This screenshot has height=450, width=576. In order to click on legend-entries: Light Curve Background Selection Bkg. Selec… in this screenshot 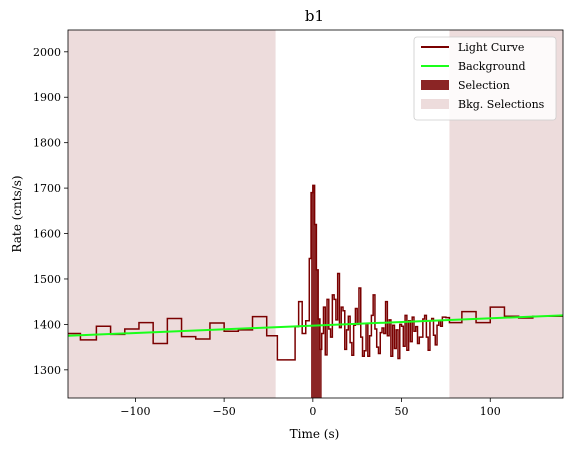, I will do `click(483, 76)`.